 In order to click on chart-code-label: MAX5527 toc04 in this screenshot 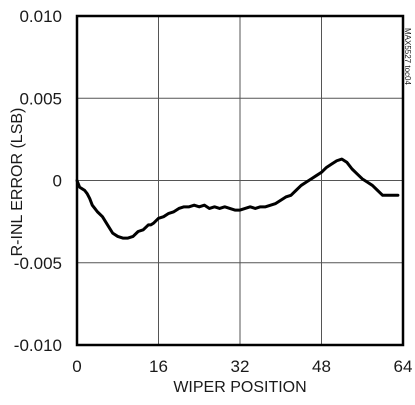, I will do `click(407, 56)`.